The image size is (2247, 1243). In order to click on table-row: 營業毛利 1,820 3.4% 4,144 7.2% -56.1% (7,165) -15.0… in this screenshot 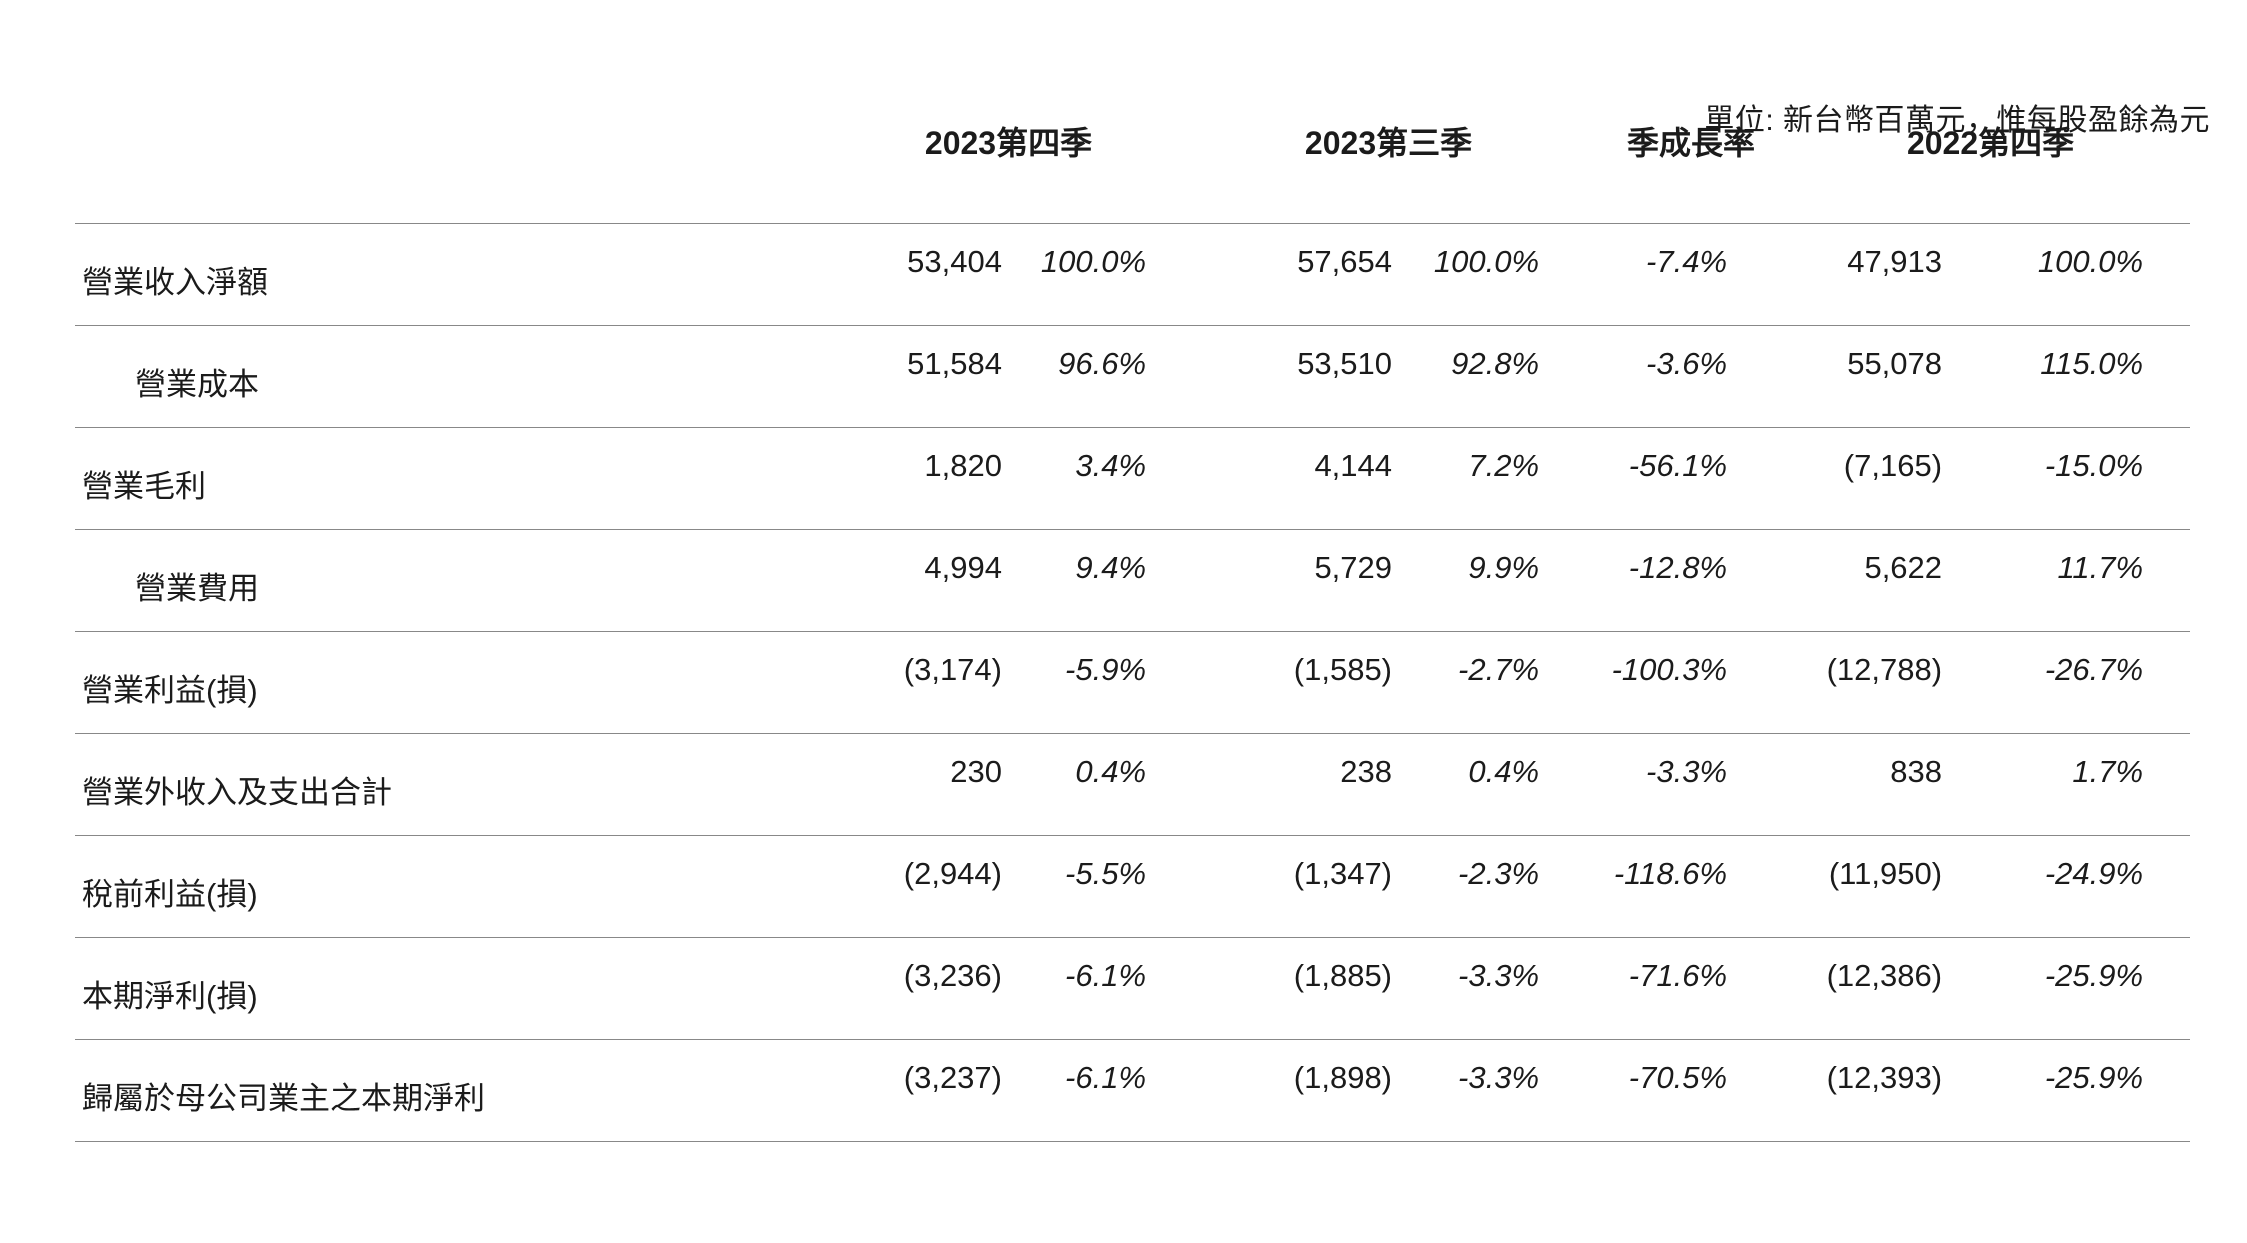, I will do `click(1133, 477)`.